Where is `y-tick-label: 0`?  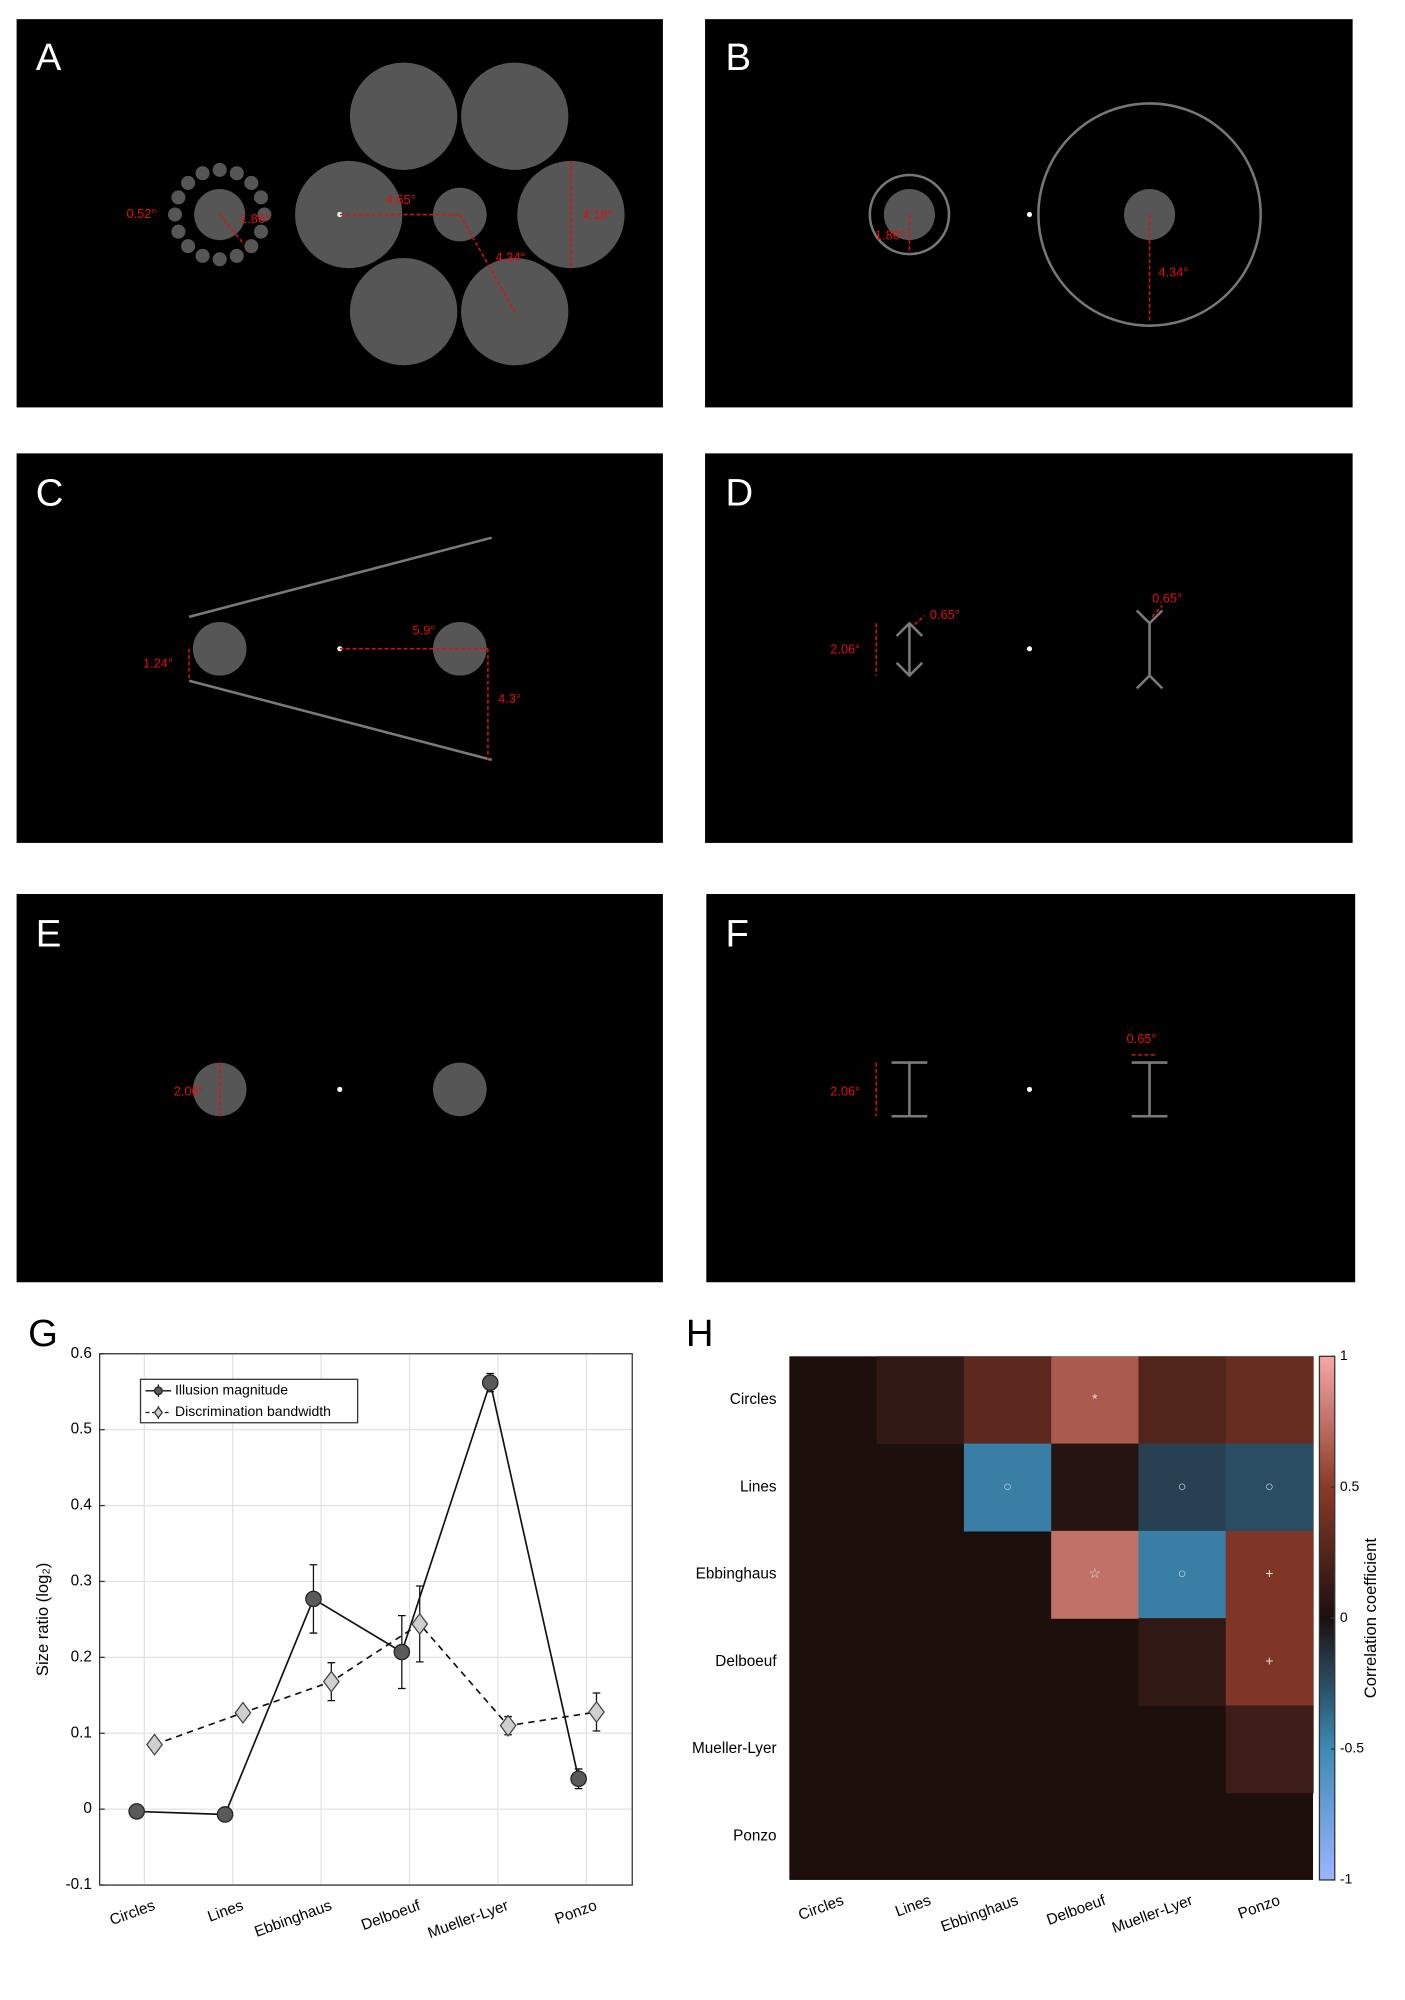 y-tick-label: 0 is located at coordinates (87, 1808).